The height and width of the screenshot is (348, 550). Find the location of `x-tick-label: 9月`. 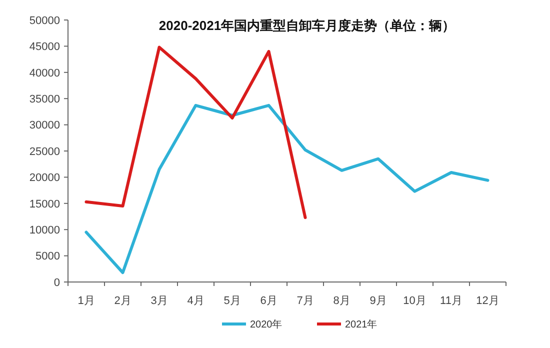

x-tick-label: 9月 is located at coordinates (378, 301).